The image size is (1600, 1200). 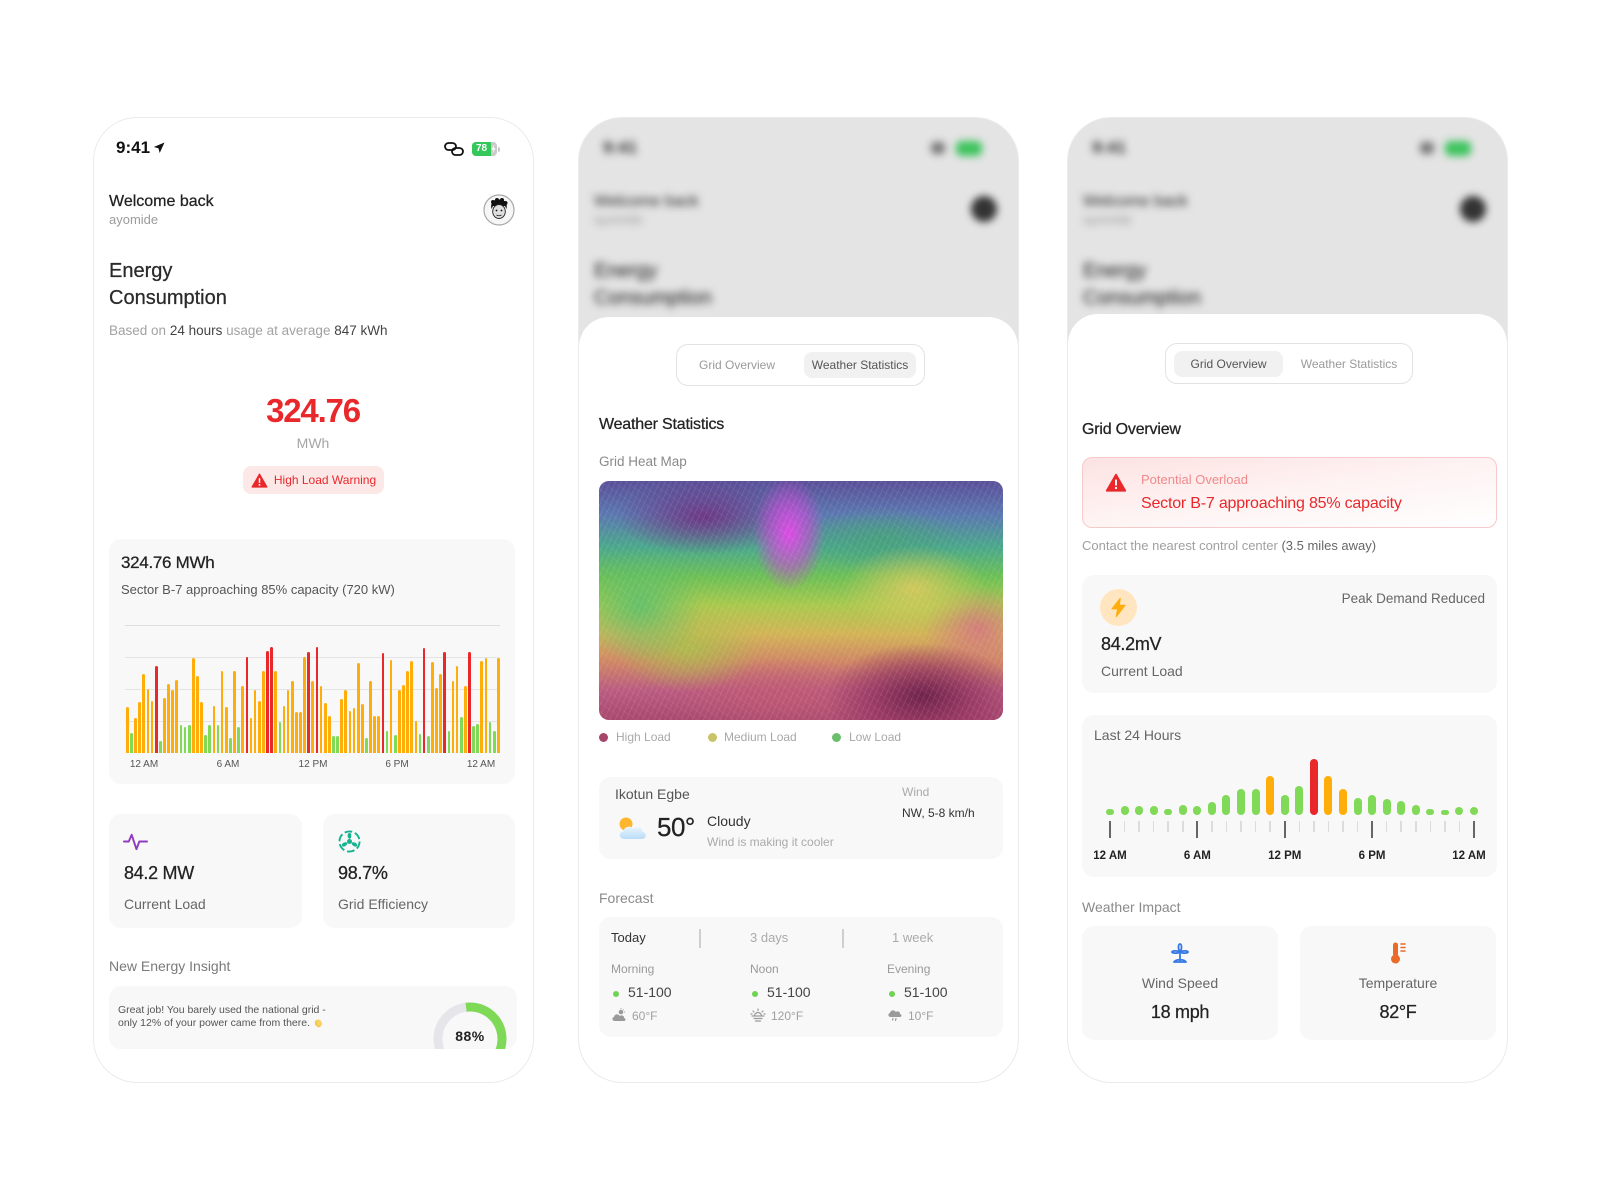 What do you see at coordinates (875, 737) in the screenshot?
I see `legend-low-load: Low Load` at bounding box center [875, 737].